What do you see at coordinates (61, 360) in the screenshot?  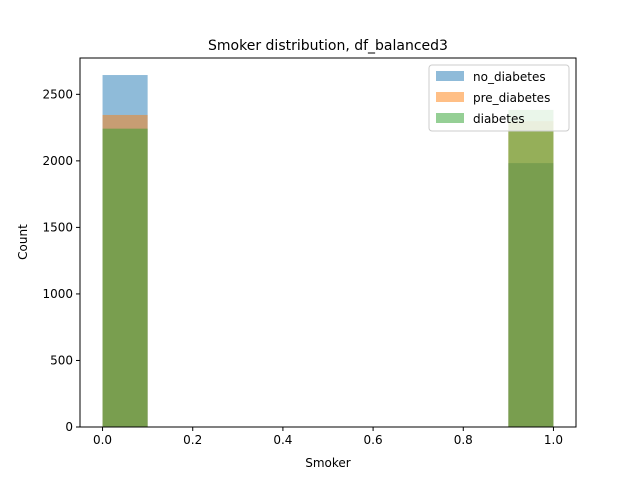 I see `y-tick-label: 500` at bounding box center [61, 360].